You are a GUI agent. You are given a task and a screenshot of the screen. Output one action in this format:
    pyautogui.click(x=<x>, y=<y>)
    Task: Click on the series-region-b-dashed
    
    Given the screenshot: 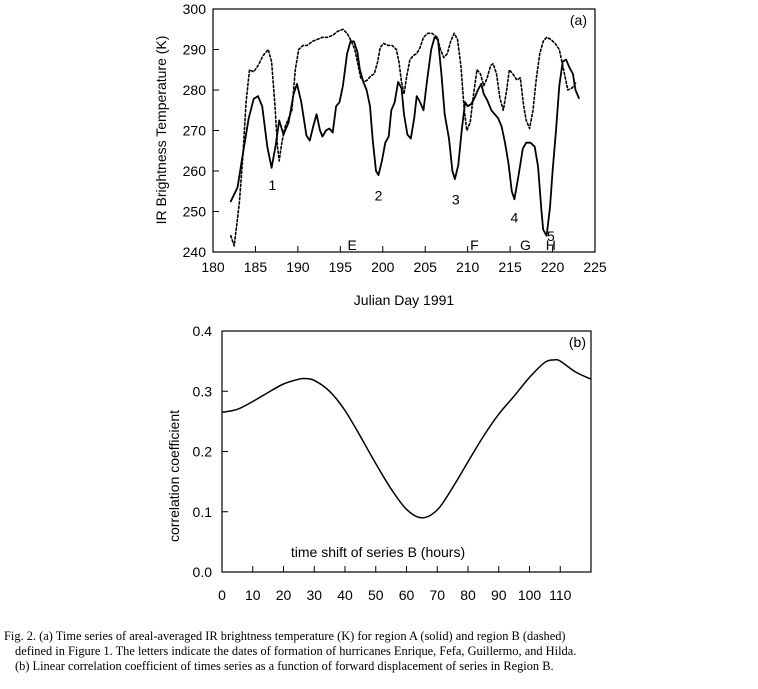 What is the action you would take?
    pyautogui.click(x=404, y=137)
    